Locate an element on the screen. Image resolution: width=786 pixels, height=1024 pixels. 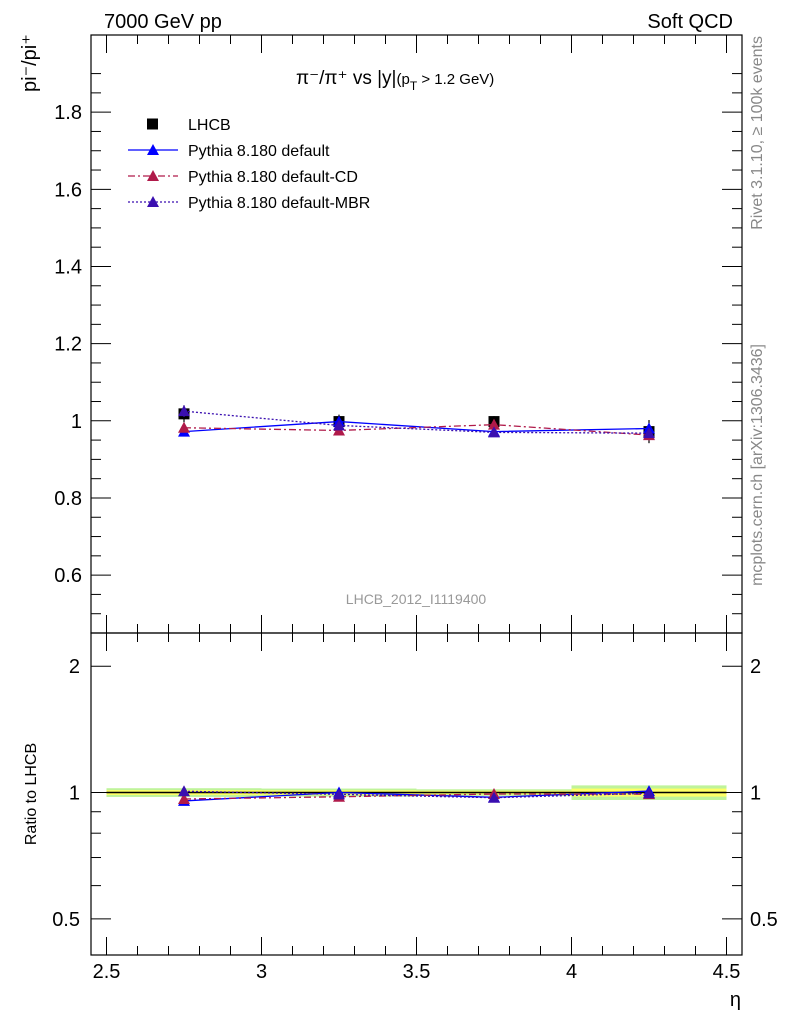
ratio-series-group is located at coordinates (416, 795).